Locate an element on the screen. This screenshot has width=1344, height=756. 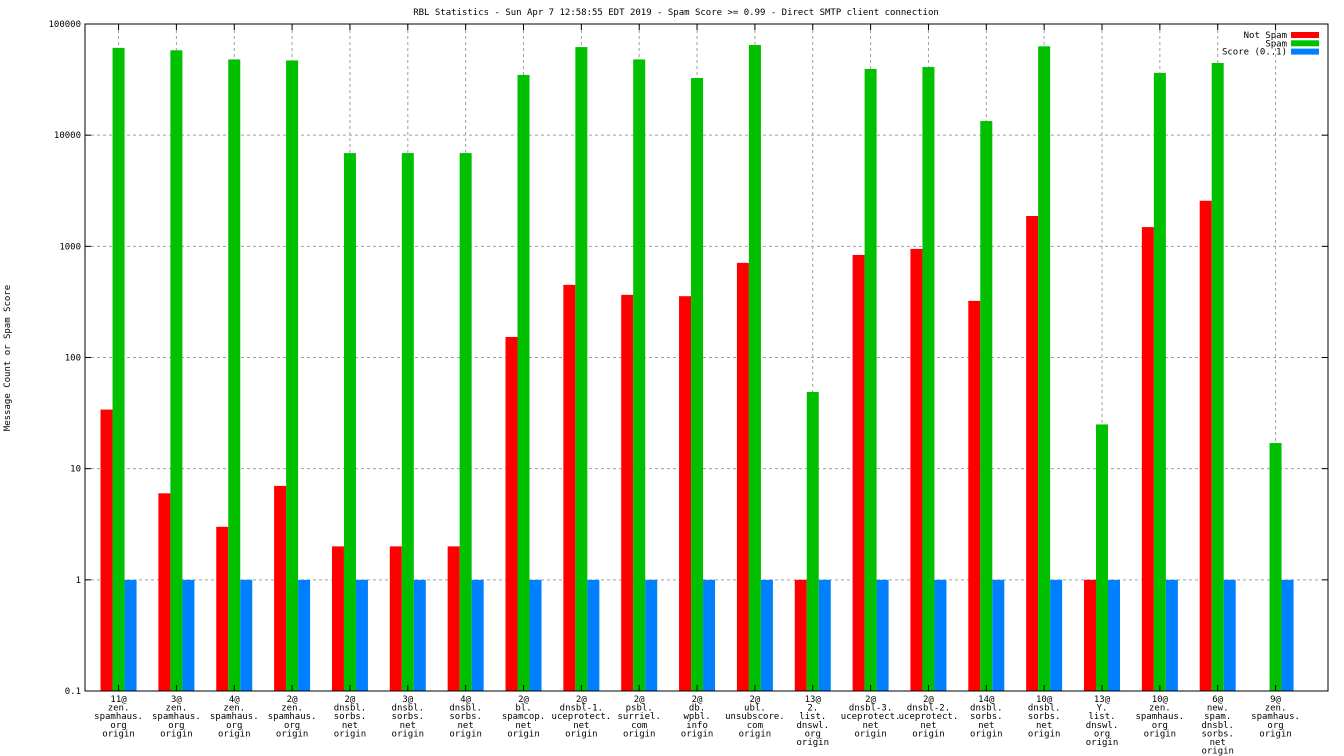
x-tick-label: 10@ is located at coordinates (1044, 700).